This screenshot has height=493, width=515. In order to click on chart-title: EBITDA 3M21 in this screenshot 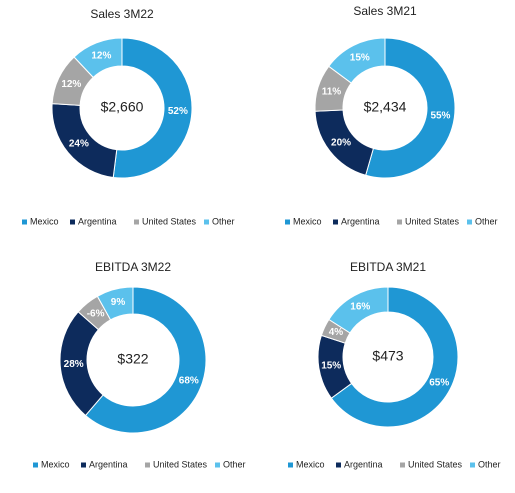, I will do `click(388, 267)`.